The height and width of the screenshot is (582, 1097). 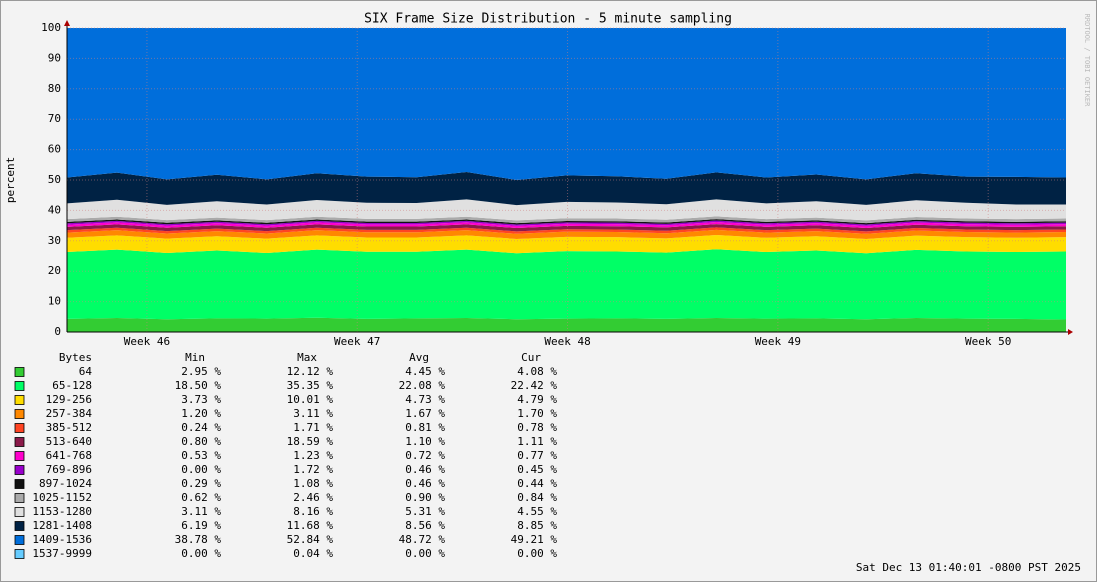 I want to click on legend-stat: 2.46 %, so click(x=313, y=497).